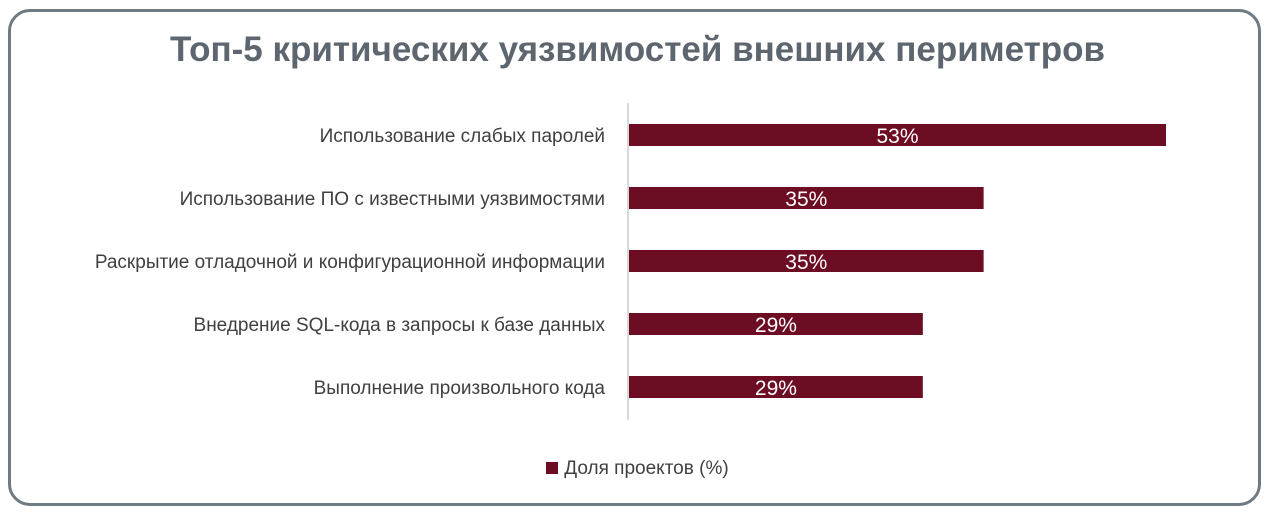 The width and height of the screenshot is (1275, 518). I want to click on category-label: Использование слабых паролей, so click(462, 136).